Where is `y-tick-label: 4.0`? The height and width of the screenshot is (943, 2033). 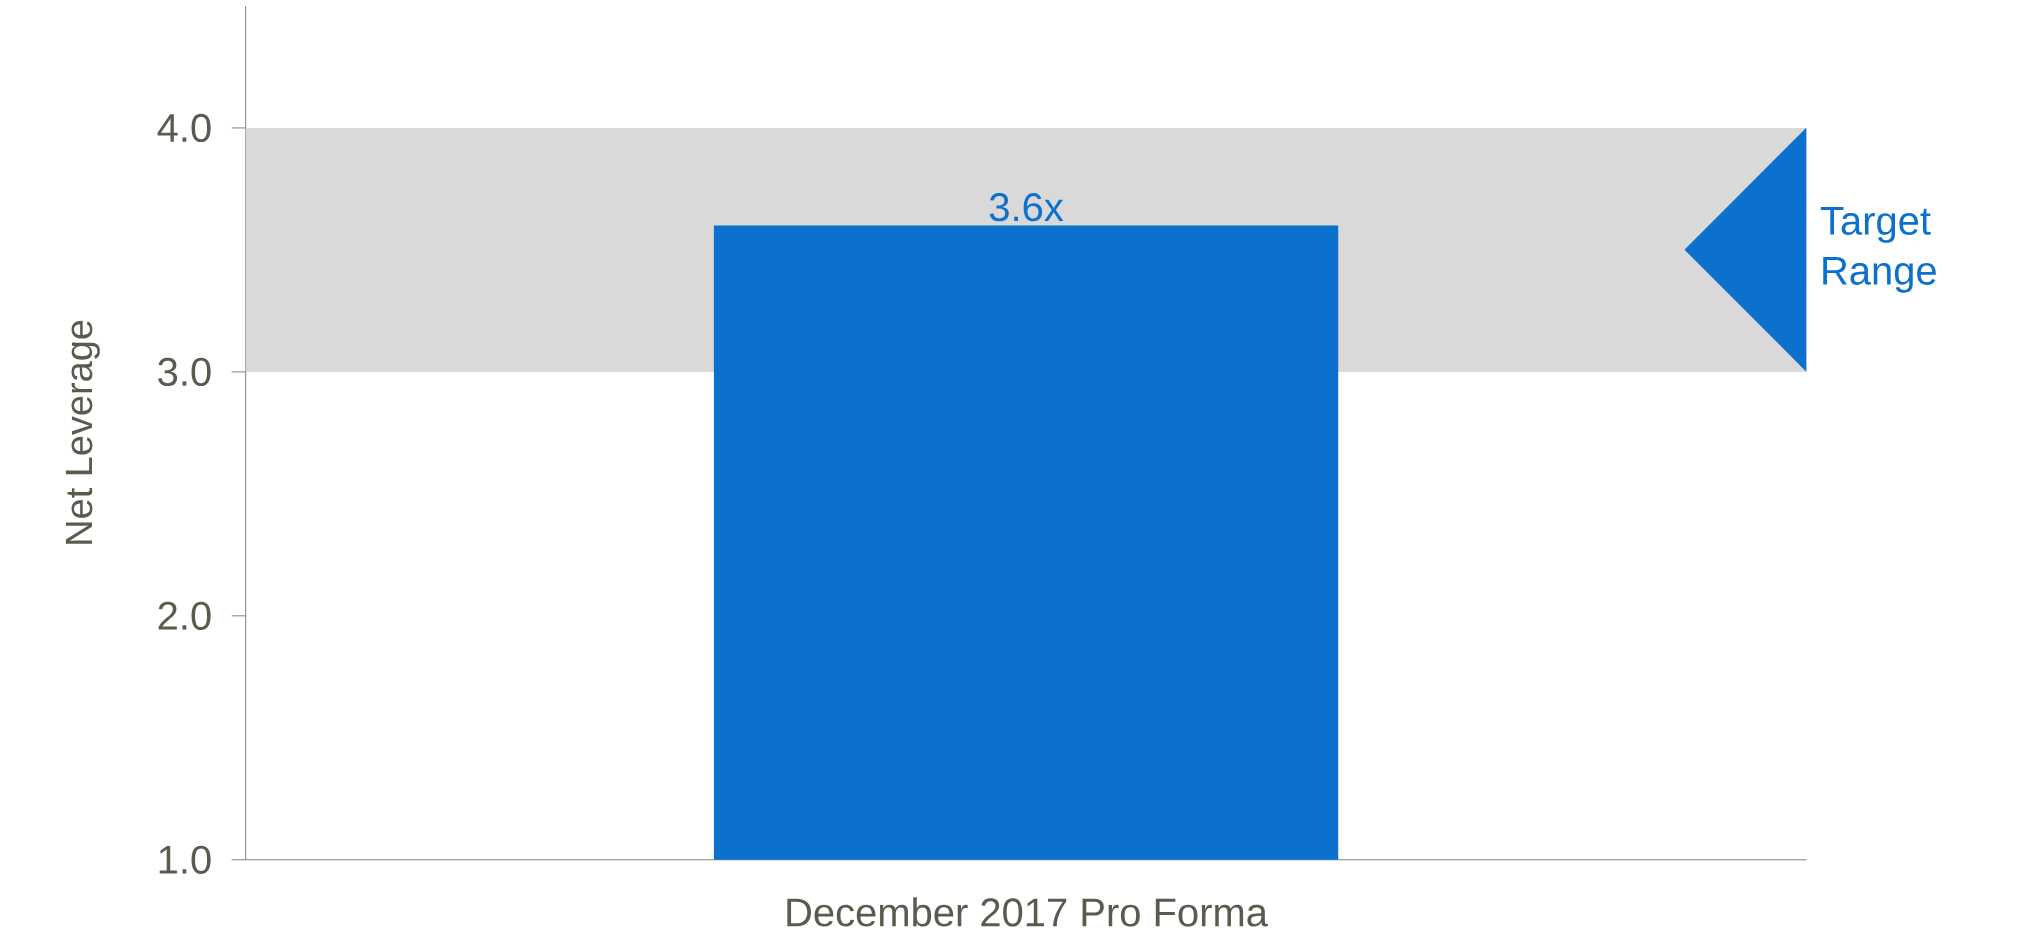 y-tick-label: 4.0 is located at coordinates (184, 128).